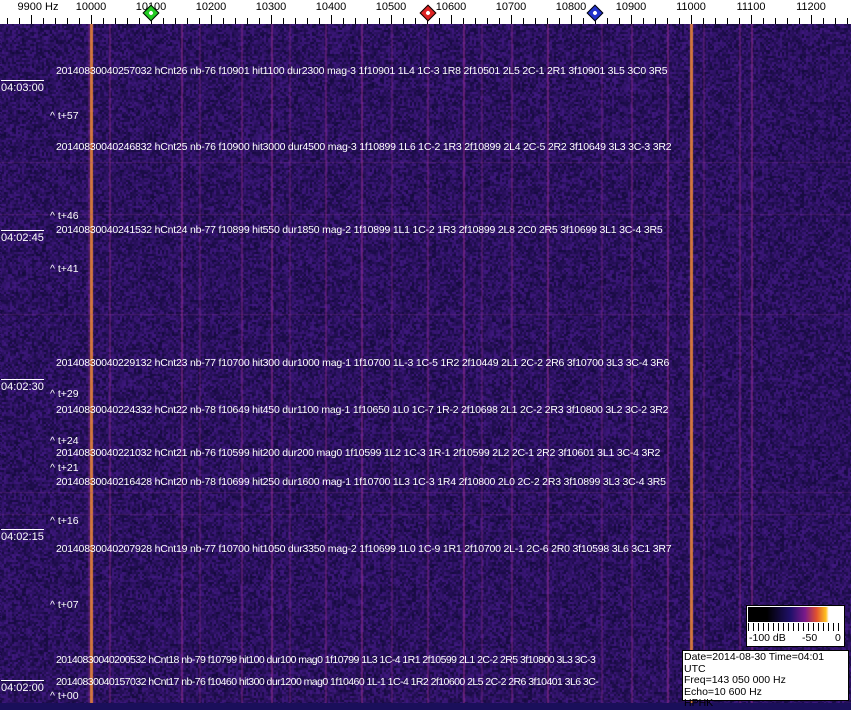  What do you see at coordinates (838, 638) in the screenshot?
I see `legend-label-max: 0` at bounding box center [838, 638].